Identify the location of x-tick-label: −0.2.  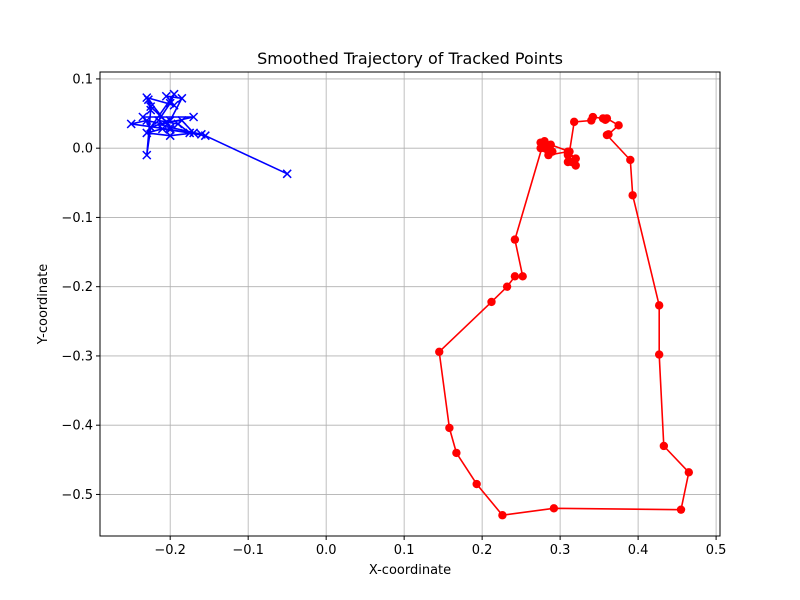
(170, 550).